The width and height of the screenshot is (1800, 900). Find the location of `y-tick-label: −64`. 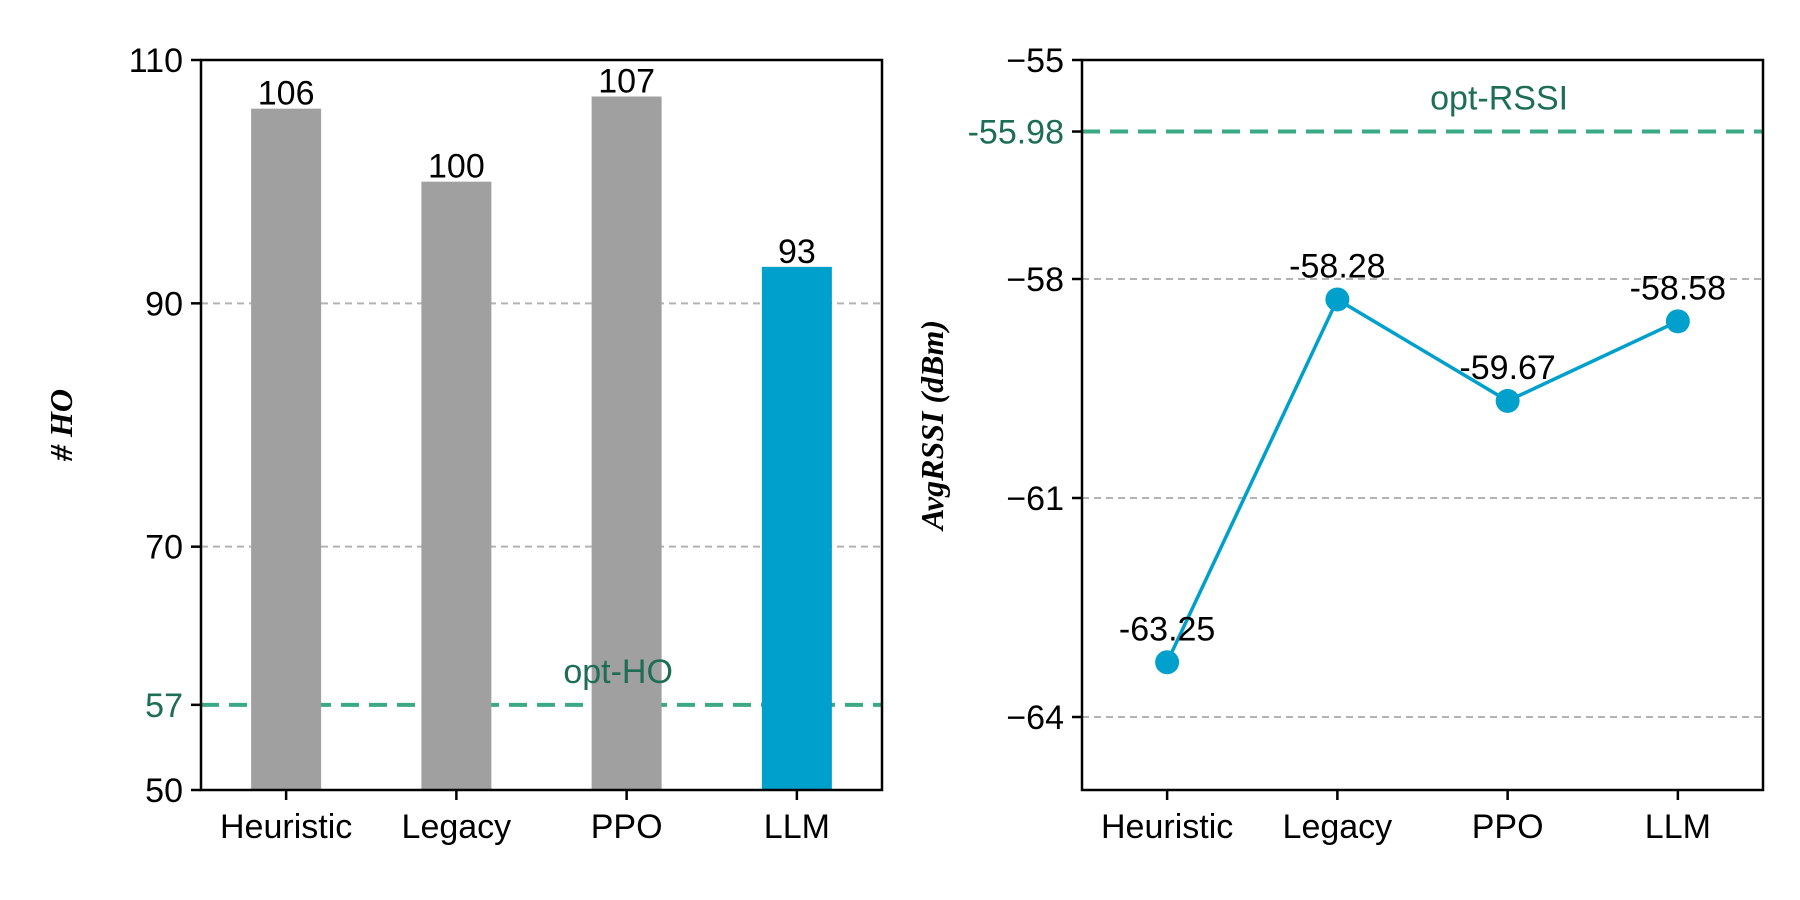

y-tick-label: −64 is located at coordinates (1035, 718).